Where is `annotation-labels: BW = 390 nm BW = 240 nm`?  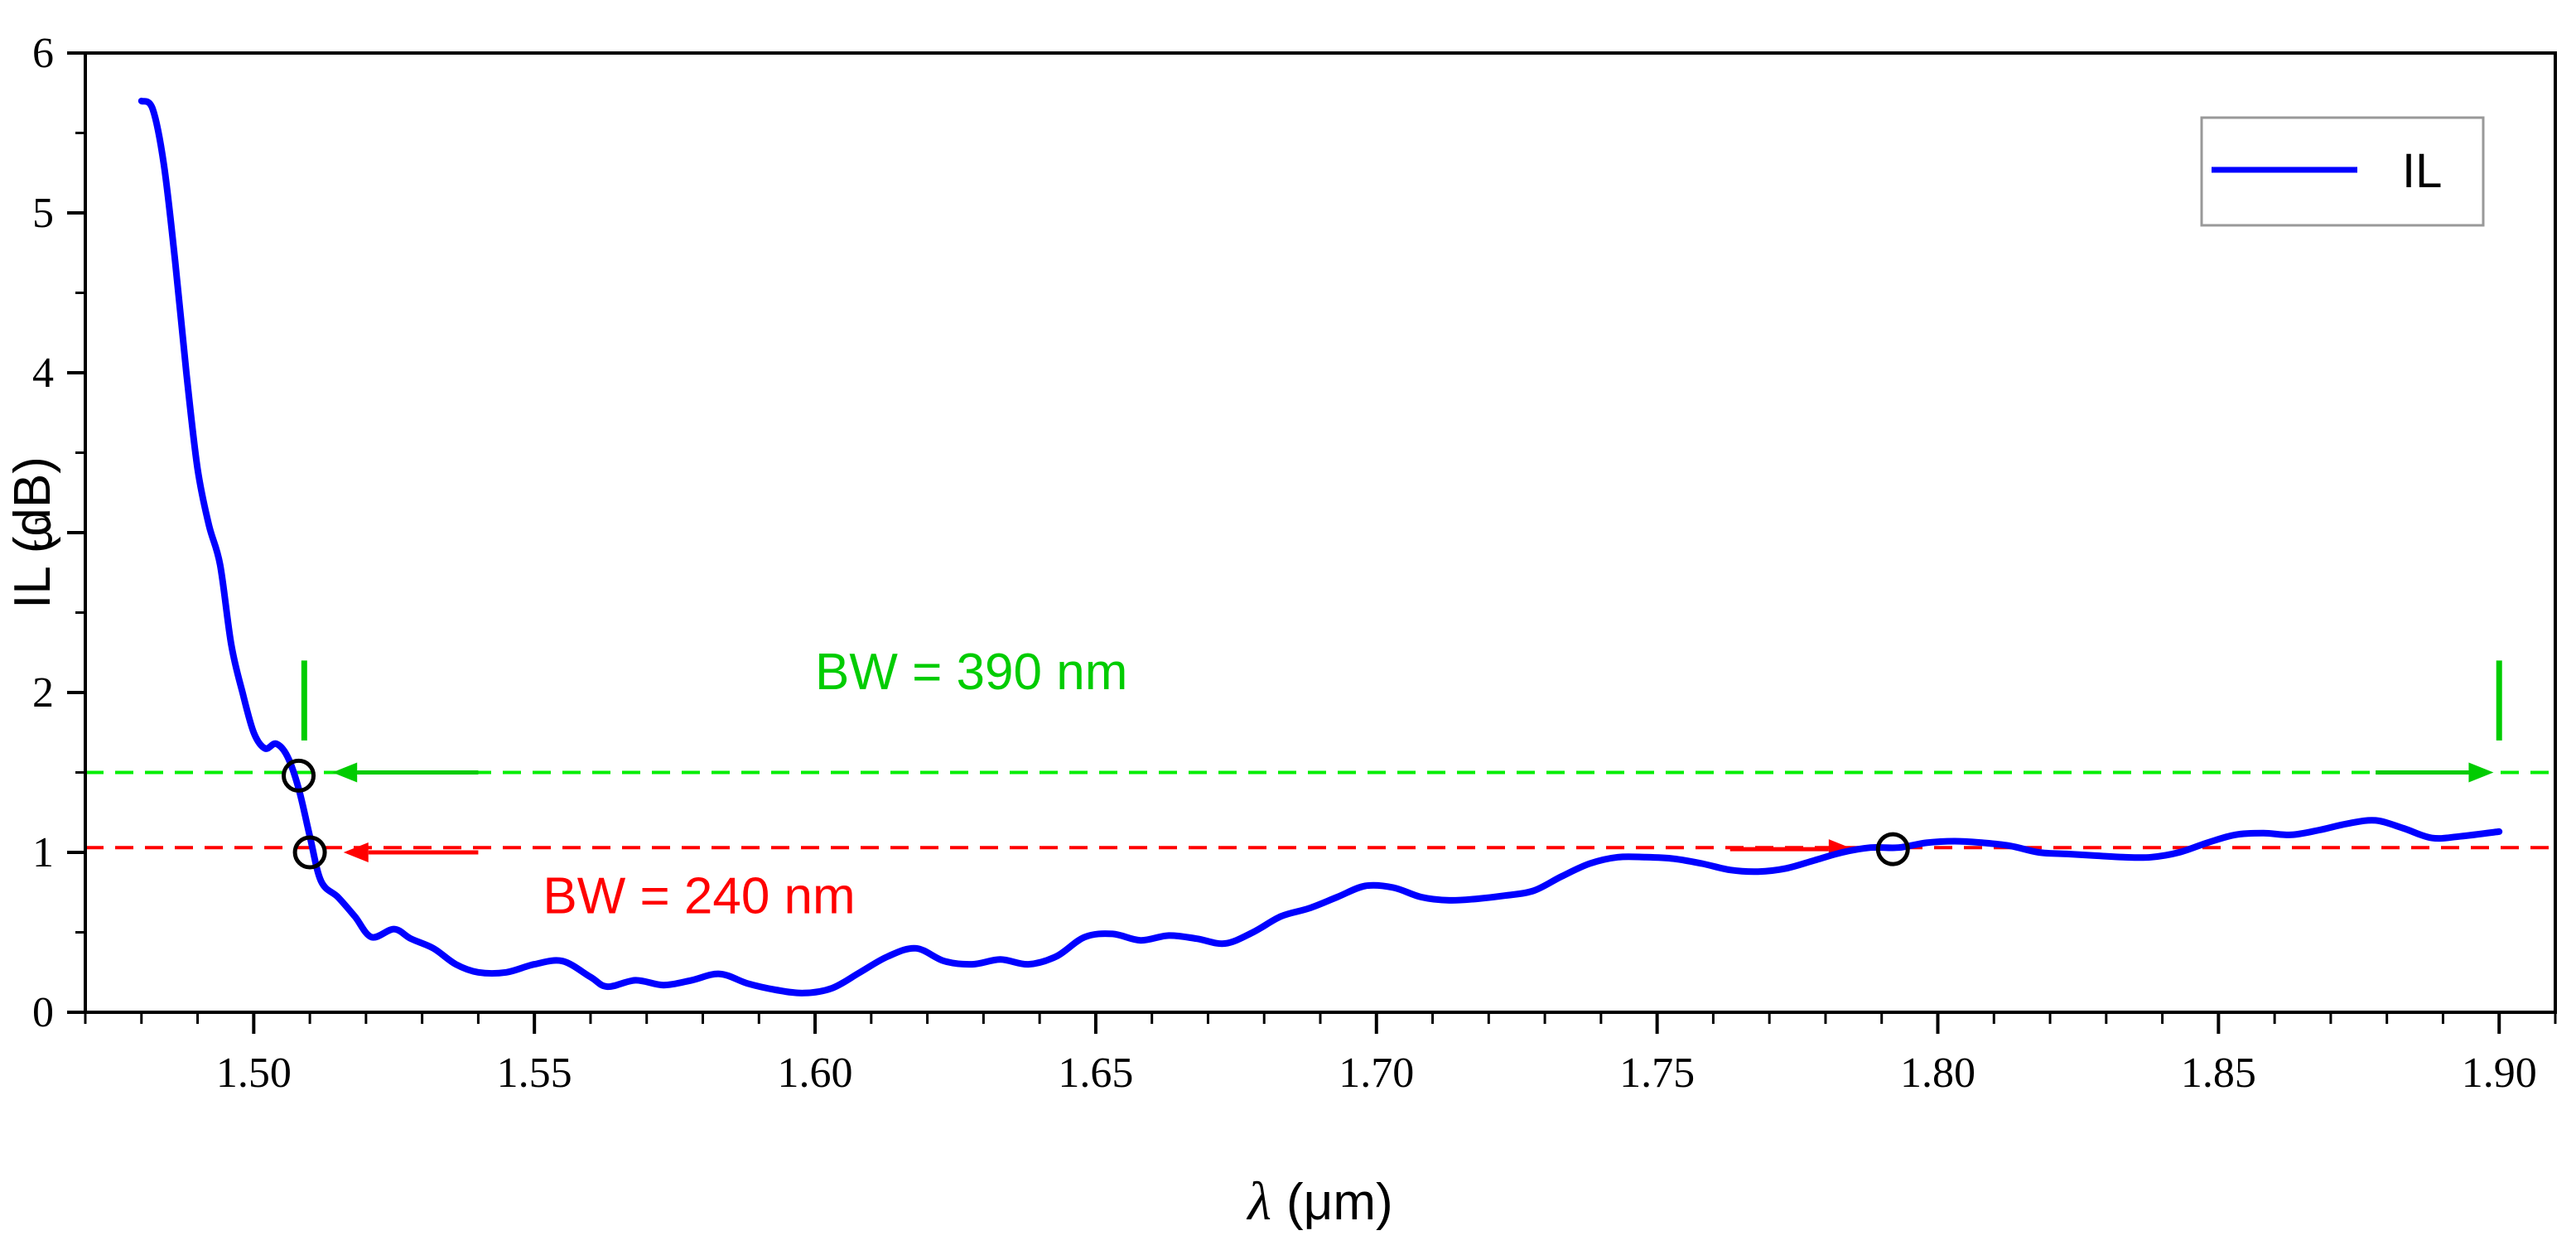
annotation-labels: BW = 390 nm BW = 240 nm is located at coordinates (835, 784).